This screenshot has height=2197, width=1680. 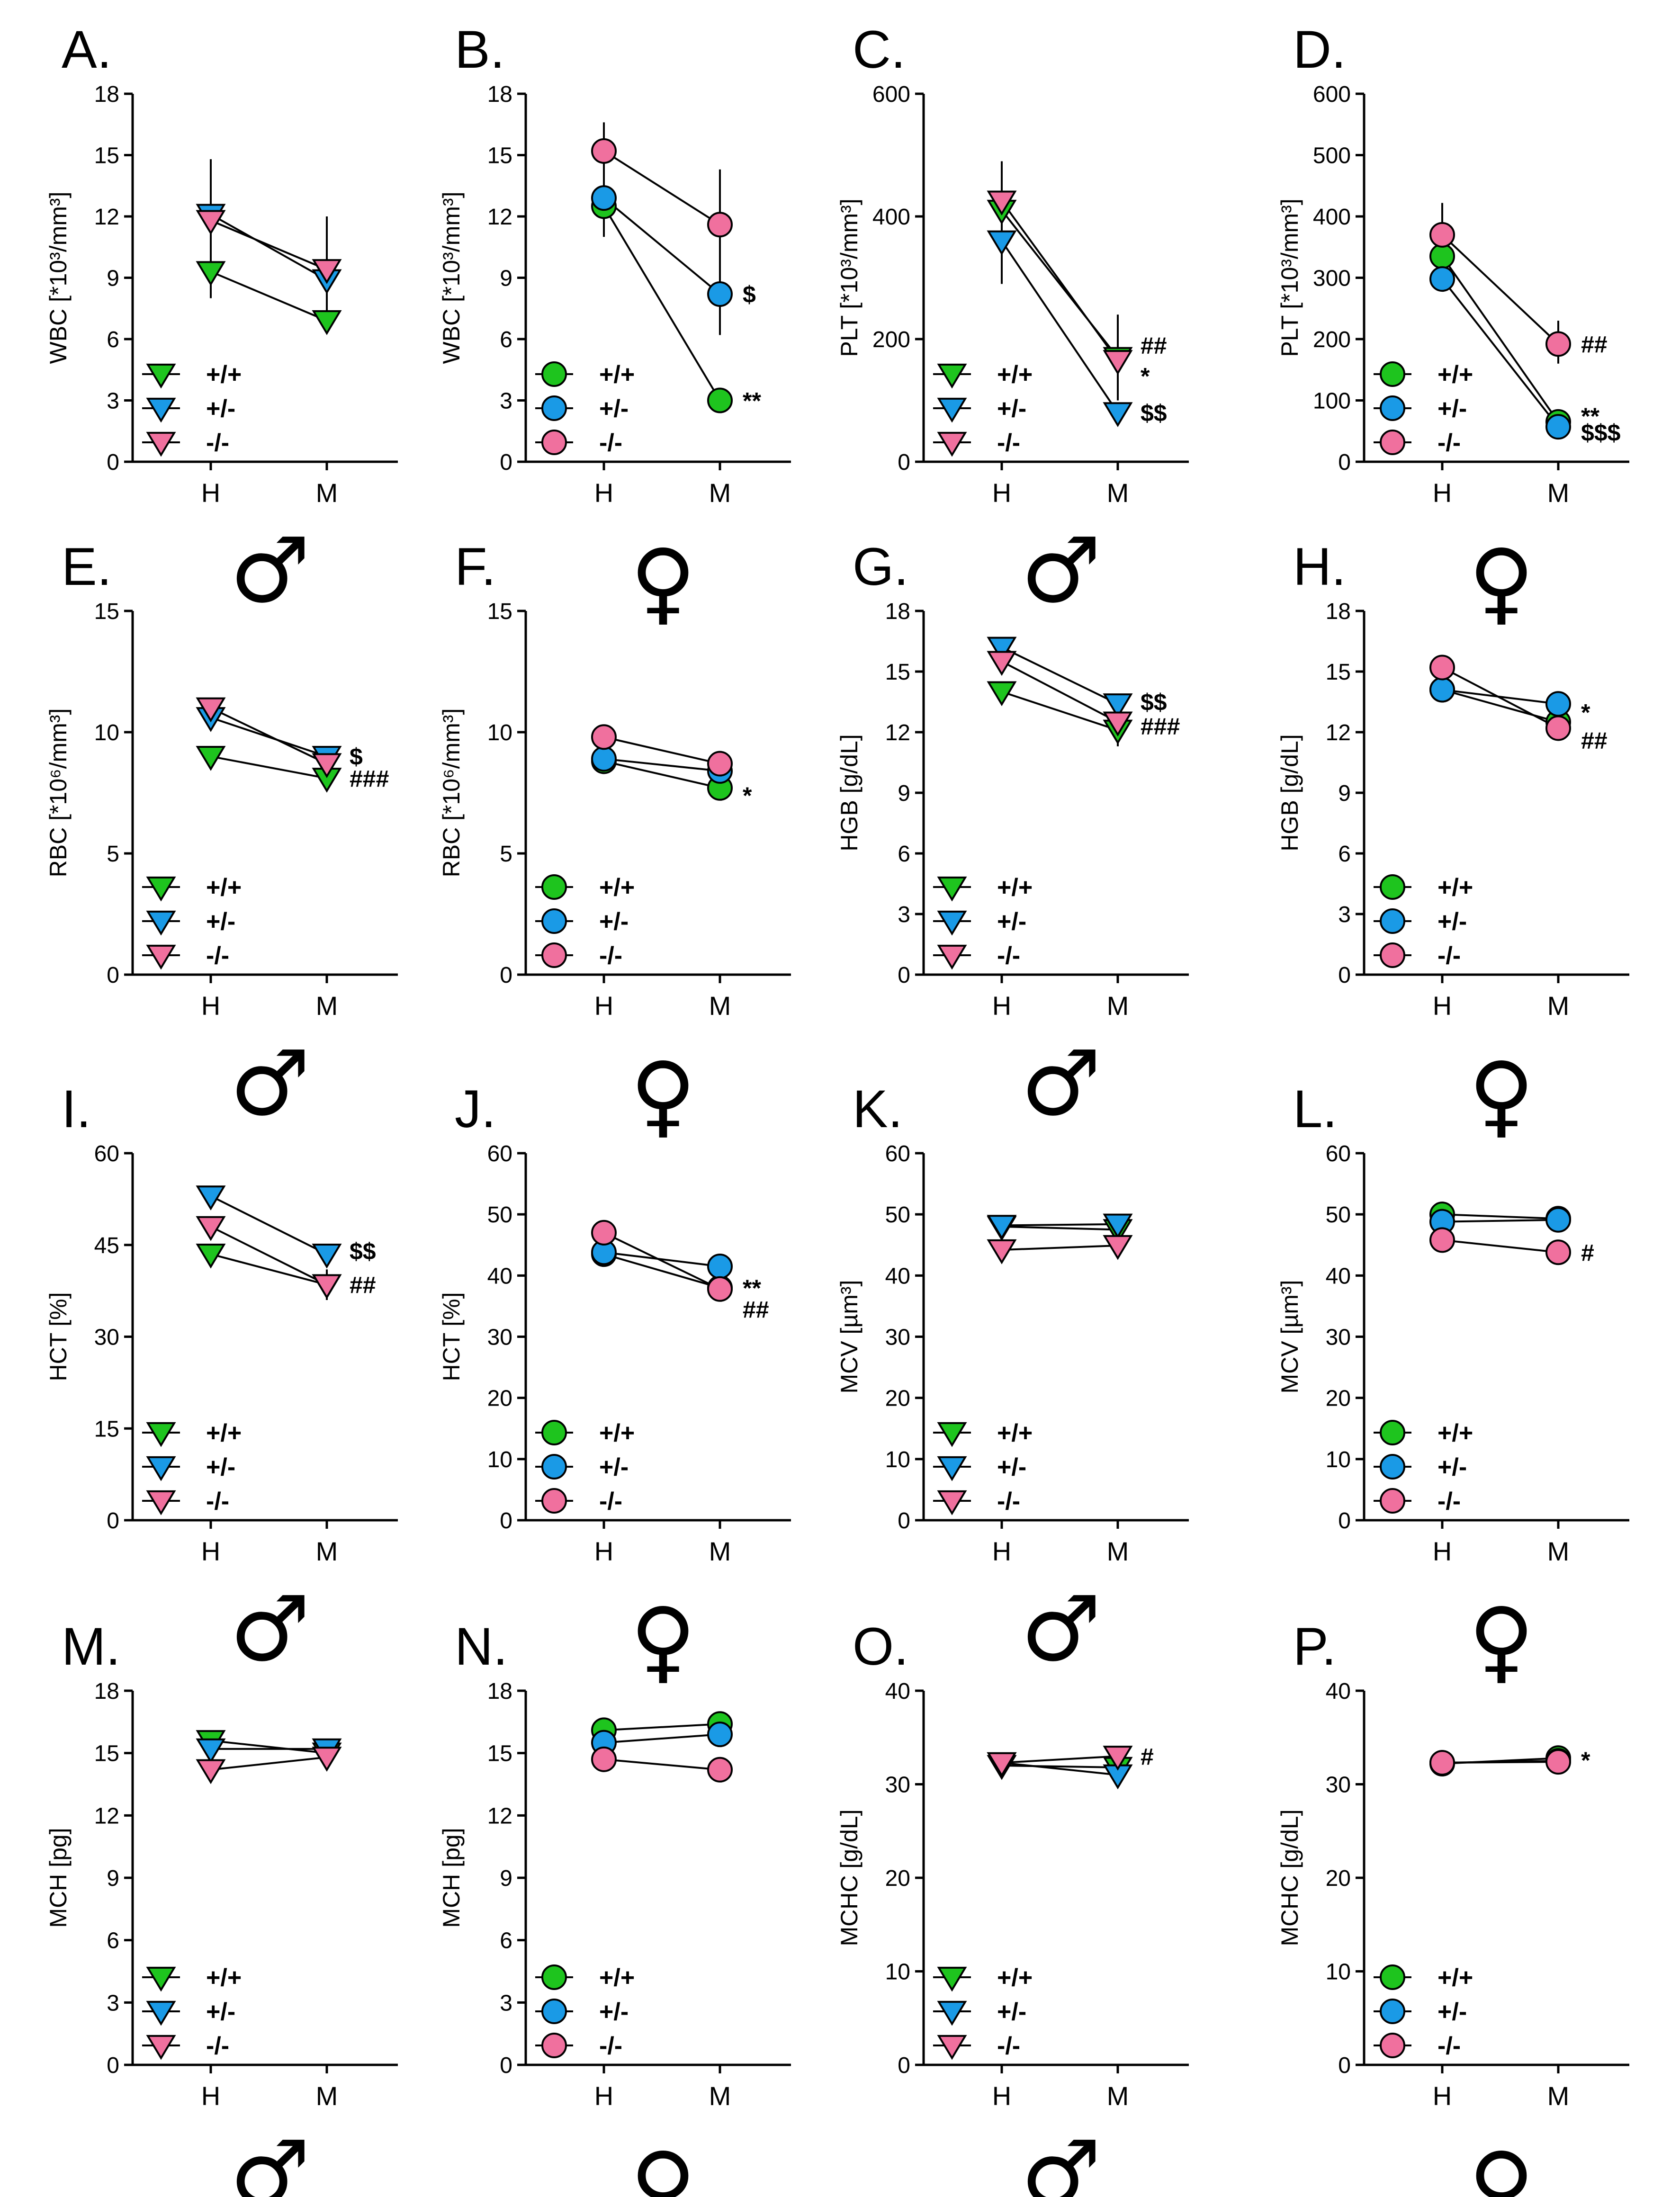 I want to click on y-tick-label: 3, so click(x=1344, y=914).